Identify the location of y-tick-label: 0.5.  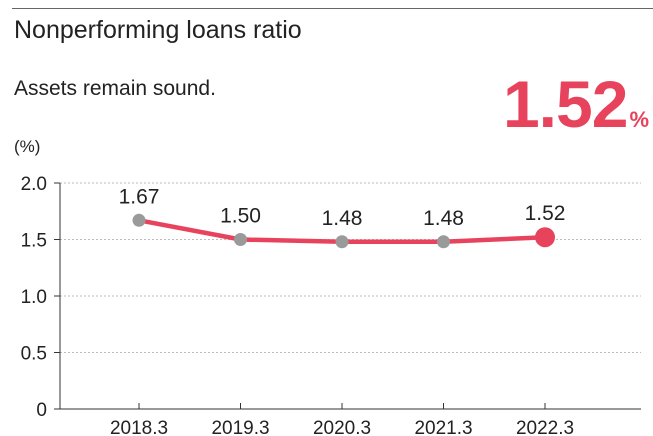
(34, 354).